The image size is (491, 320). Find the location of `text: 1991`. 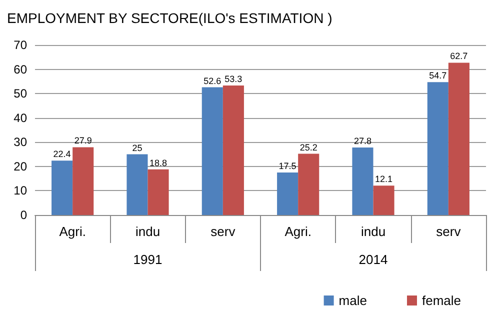

text: 1991 is located at coordinates (147, 259).